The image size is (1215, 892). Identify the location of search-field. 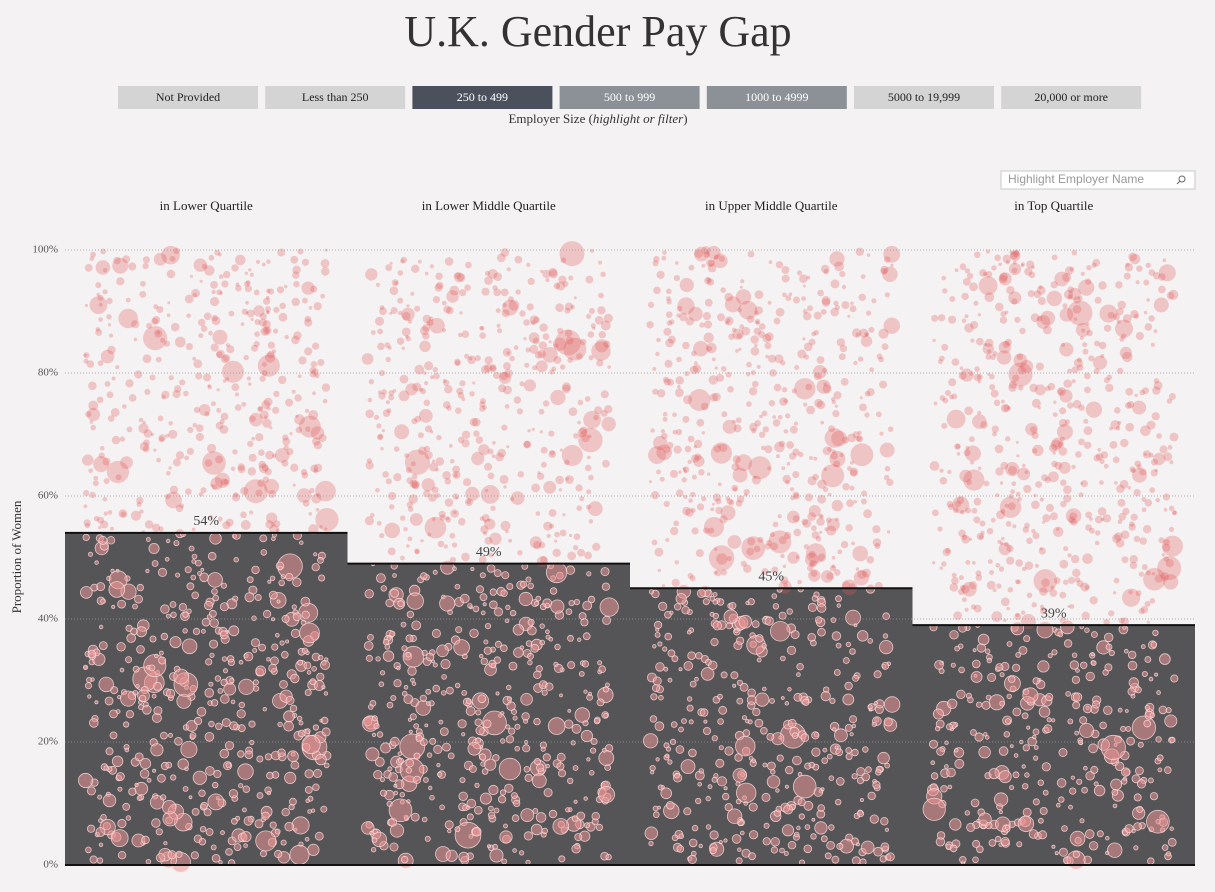
(1098, 180).